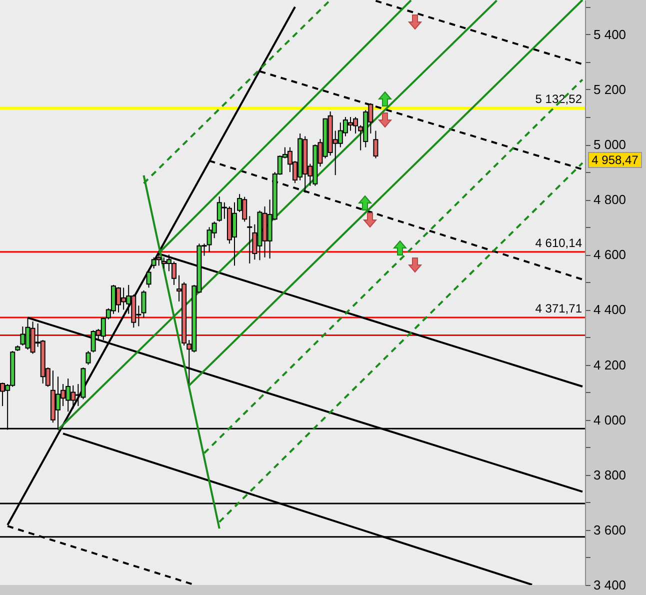  Describe the element at coordinates (558, 99) in the screenshot. I see `ref-line-label: 5 132,52` at that location.